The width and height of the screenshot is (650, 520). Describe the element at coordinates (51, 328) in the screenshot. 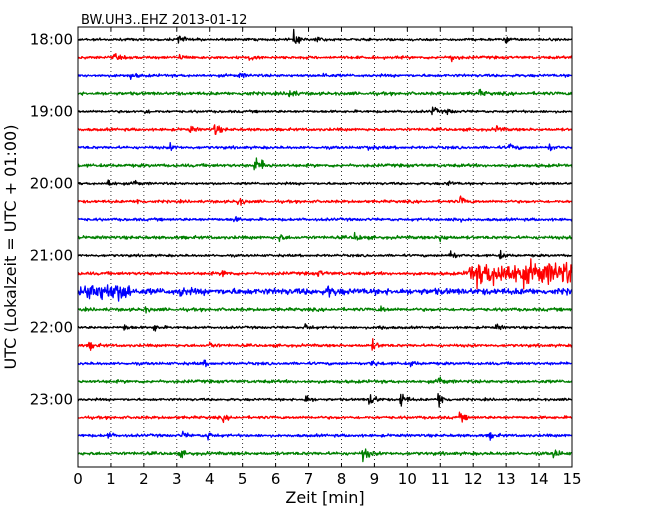

I see `y-tick-label: 22:00` at that location.